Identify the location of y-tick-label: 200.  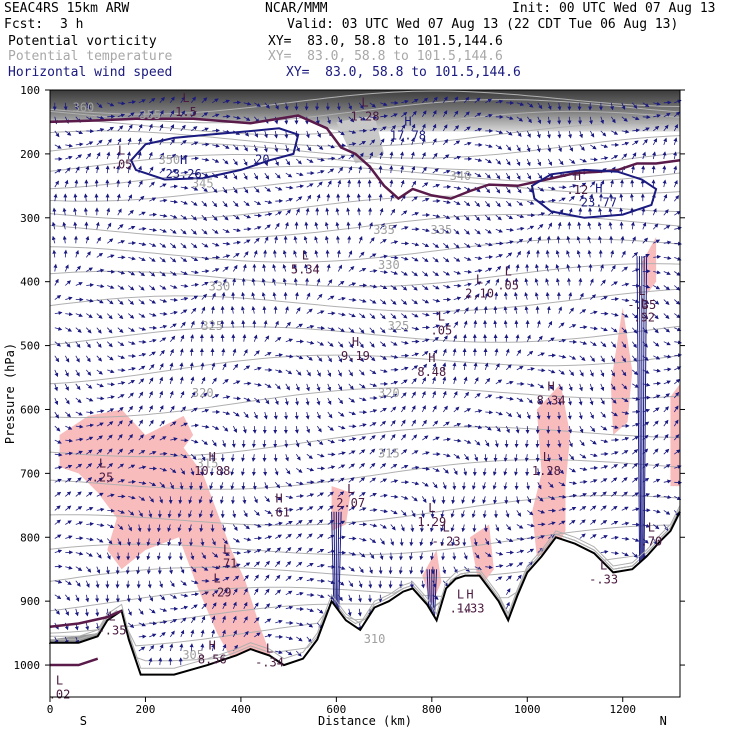
(30, 154).